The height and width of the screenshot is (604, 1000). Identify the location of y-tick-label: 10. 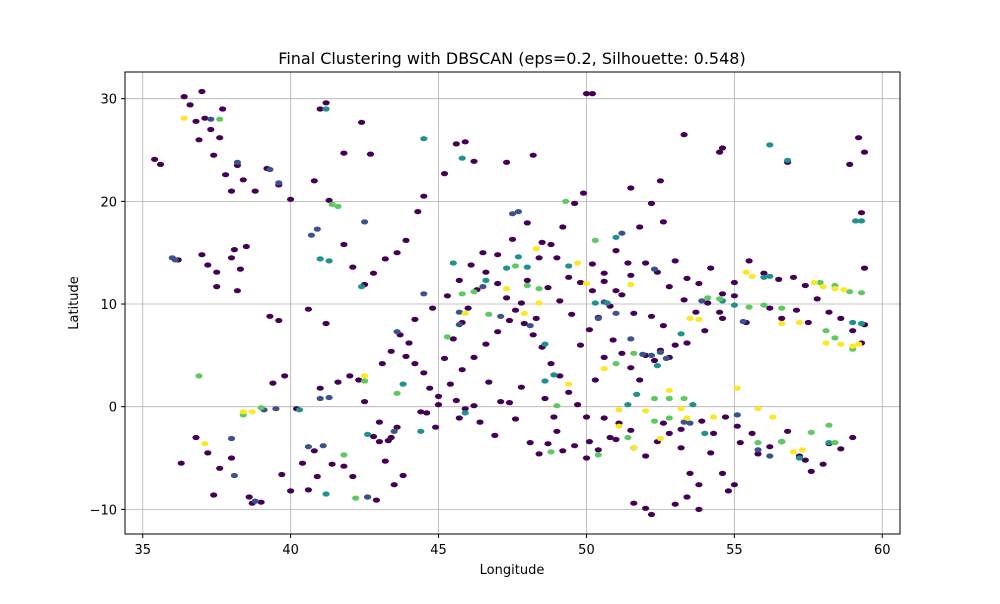
(108, 305).